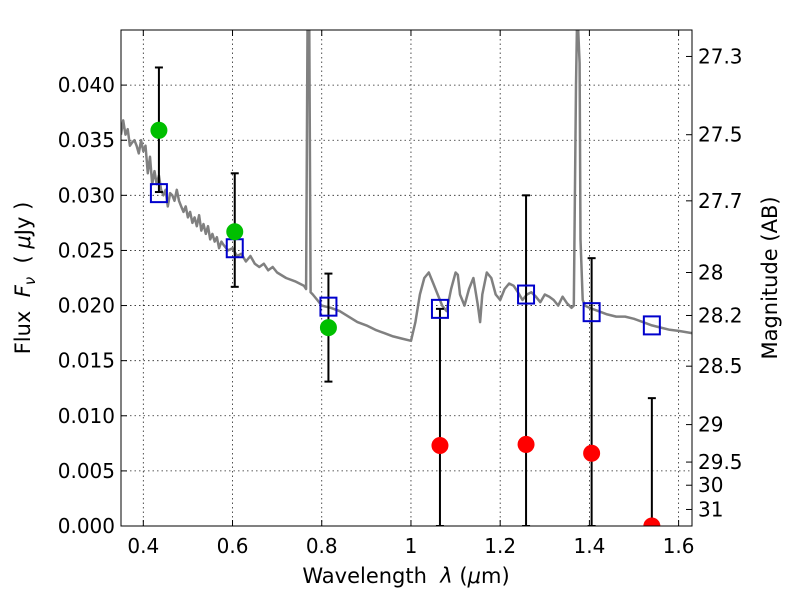  What do you see at coordinates (23, 325) in the screenshot?
I see `y-axis-label-text: Flux` at bounding box center [23, 325].